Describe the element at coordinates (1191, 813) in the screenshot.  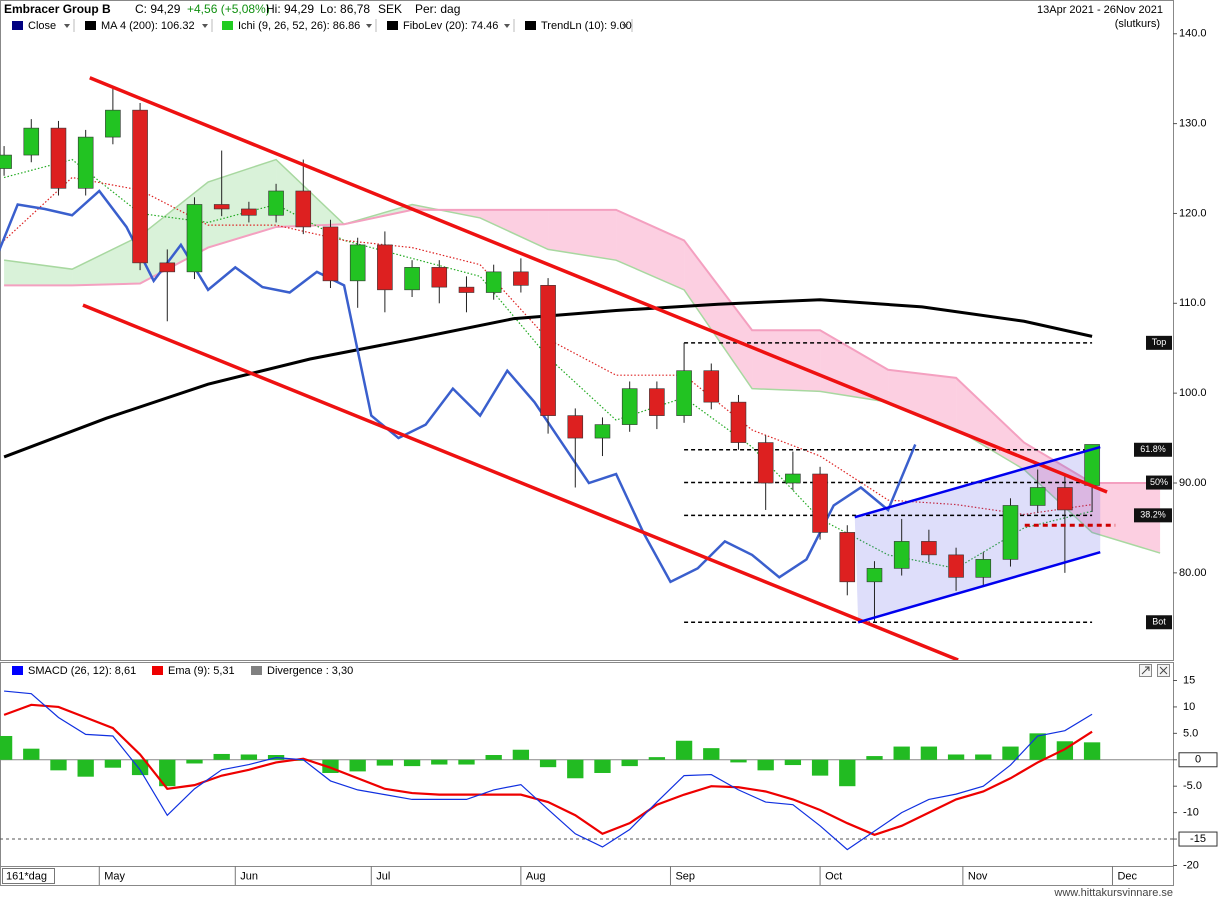
I see `y-tick-label: -10` at that location.